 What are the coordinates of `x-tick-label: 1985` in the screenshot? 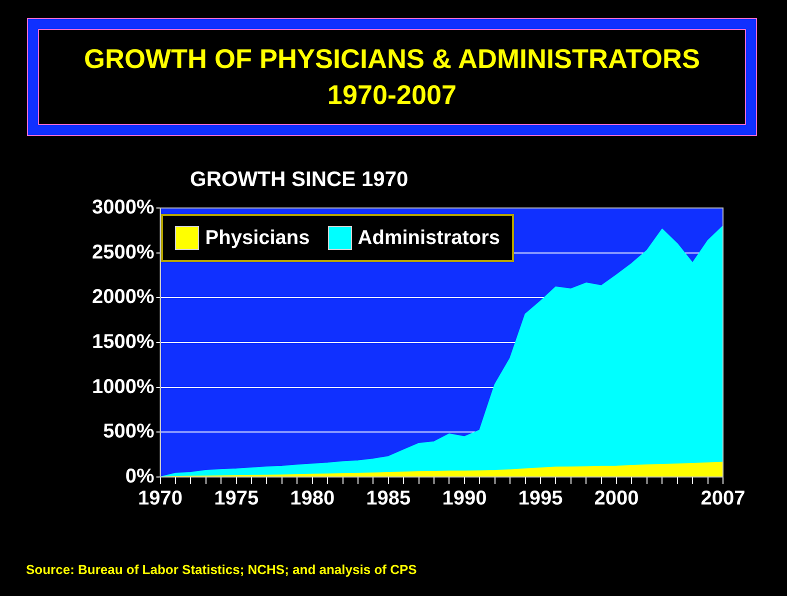 It's located at (388, 499).